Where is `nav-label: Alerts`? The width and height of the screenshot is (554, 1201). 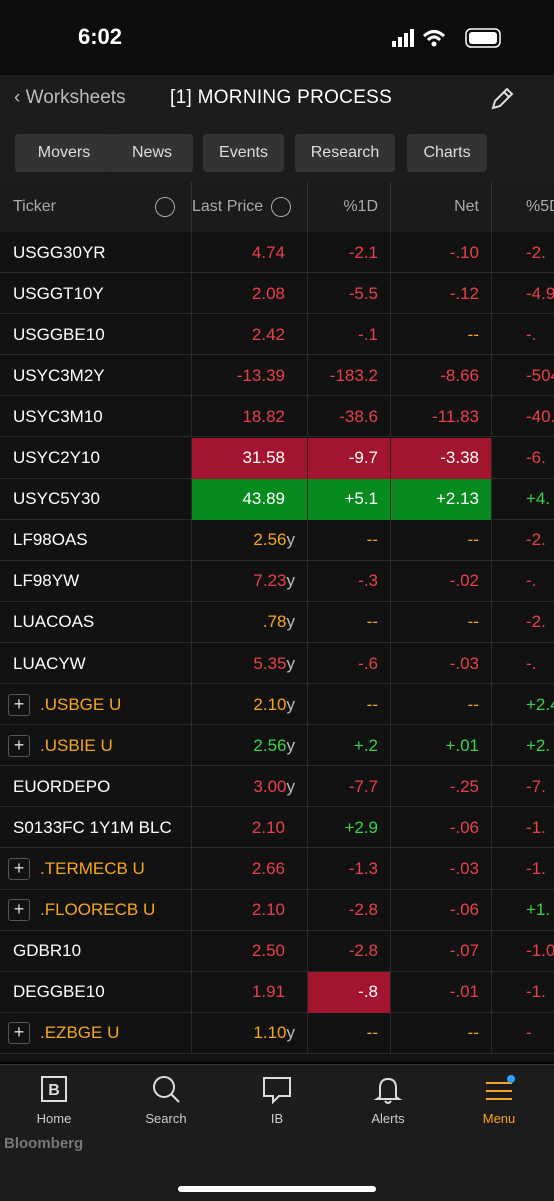
nav-label: Alerts is located at coordinates (388, 1118).